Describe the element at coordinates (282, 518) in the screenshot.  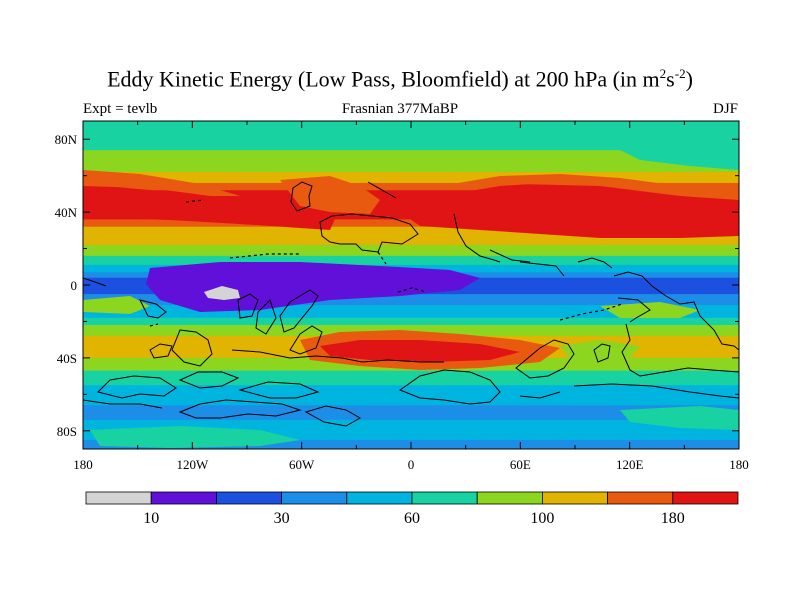
I see `colorbar-label: 30` at that location.